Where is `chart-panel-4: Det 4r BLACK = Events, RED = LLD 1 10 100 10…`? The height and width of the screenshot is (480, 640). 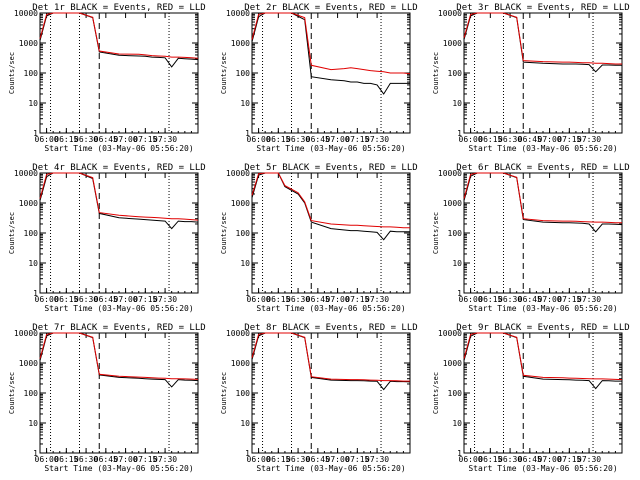
chart-panel-4: Det 4r BLACK = Events, RED = LLD 1 10 100 10… is located at coordinates (107, 238).